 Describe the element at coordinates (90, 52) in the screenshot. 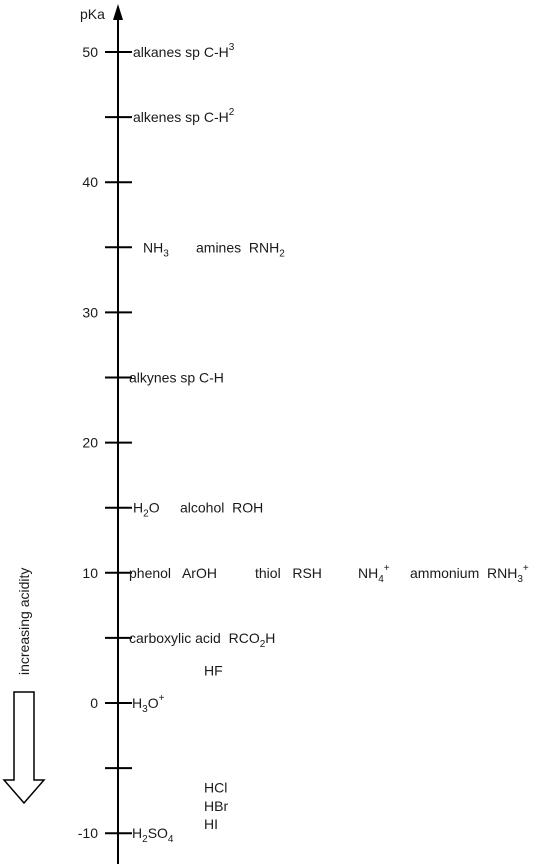

I see `tick-label: 50` at that location.